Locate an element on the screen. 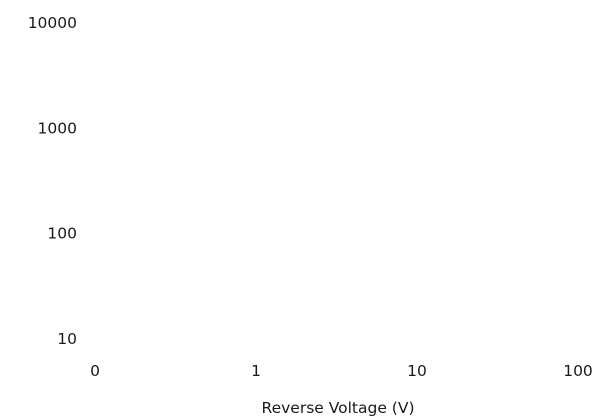 Image resolution: width=601 pixels, height=420 pixels. x-axis-ticks: 0 1 10 100 is located at coordinates (341, 371).